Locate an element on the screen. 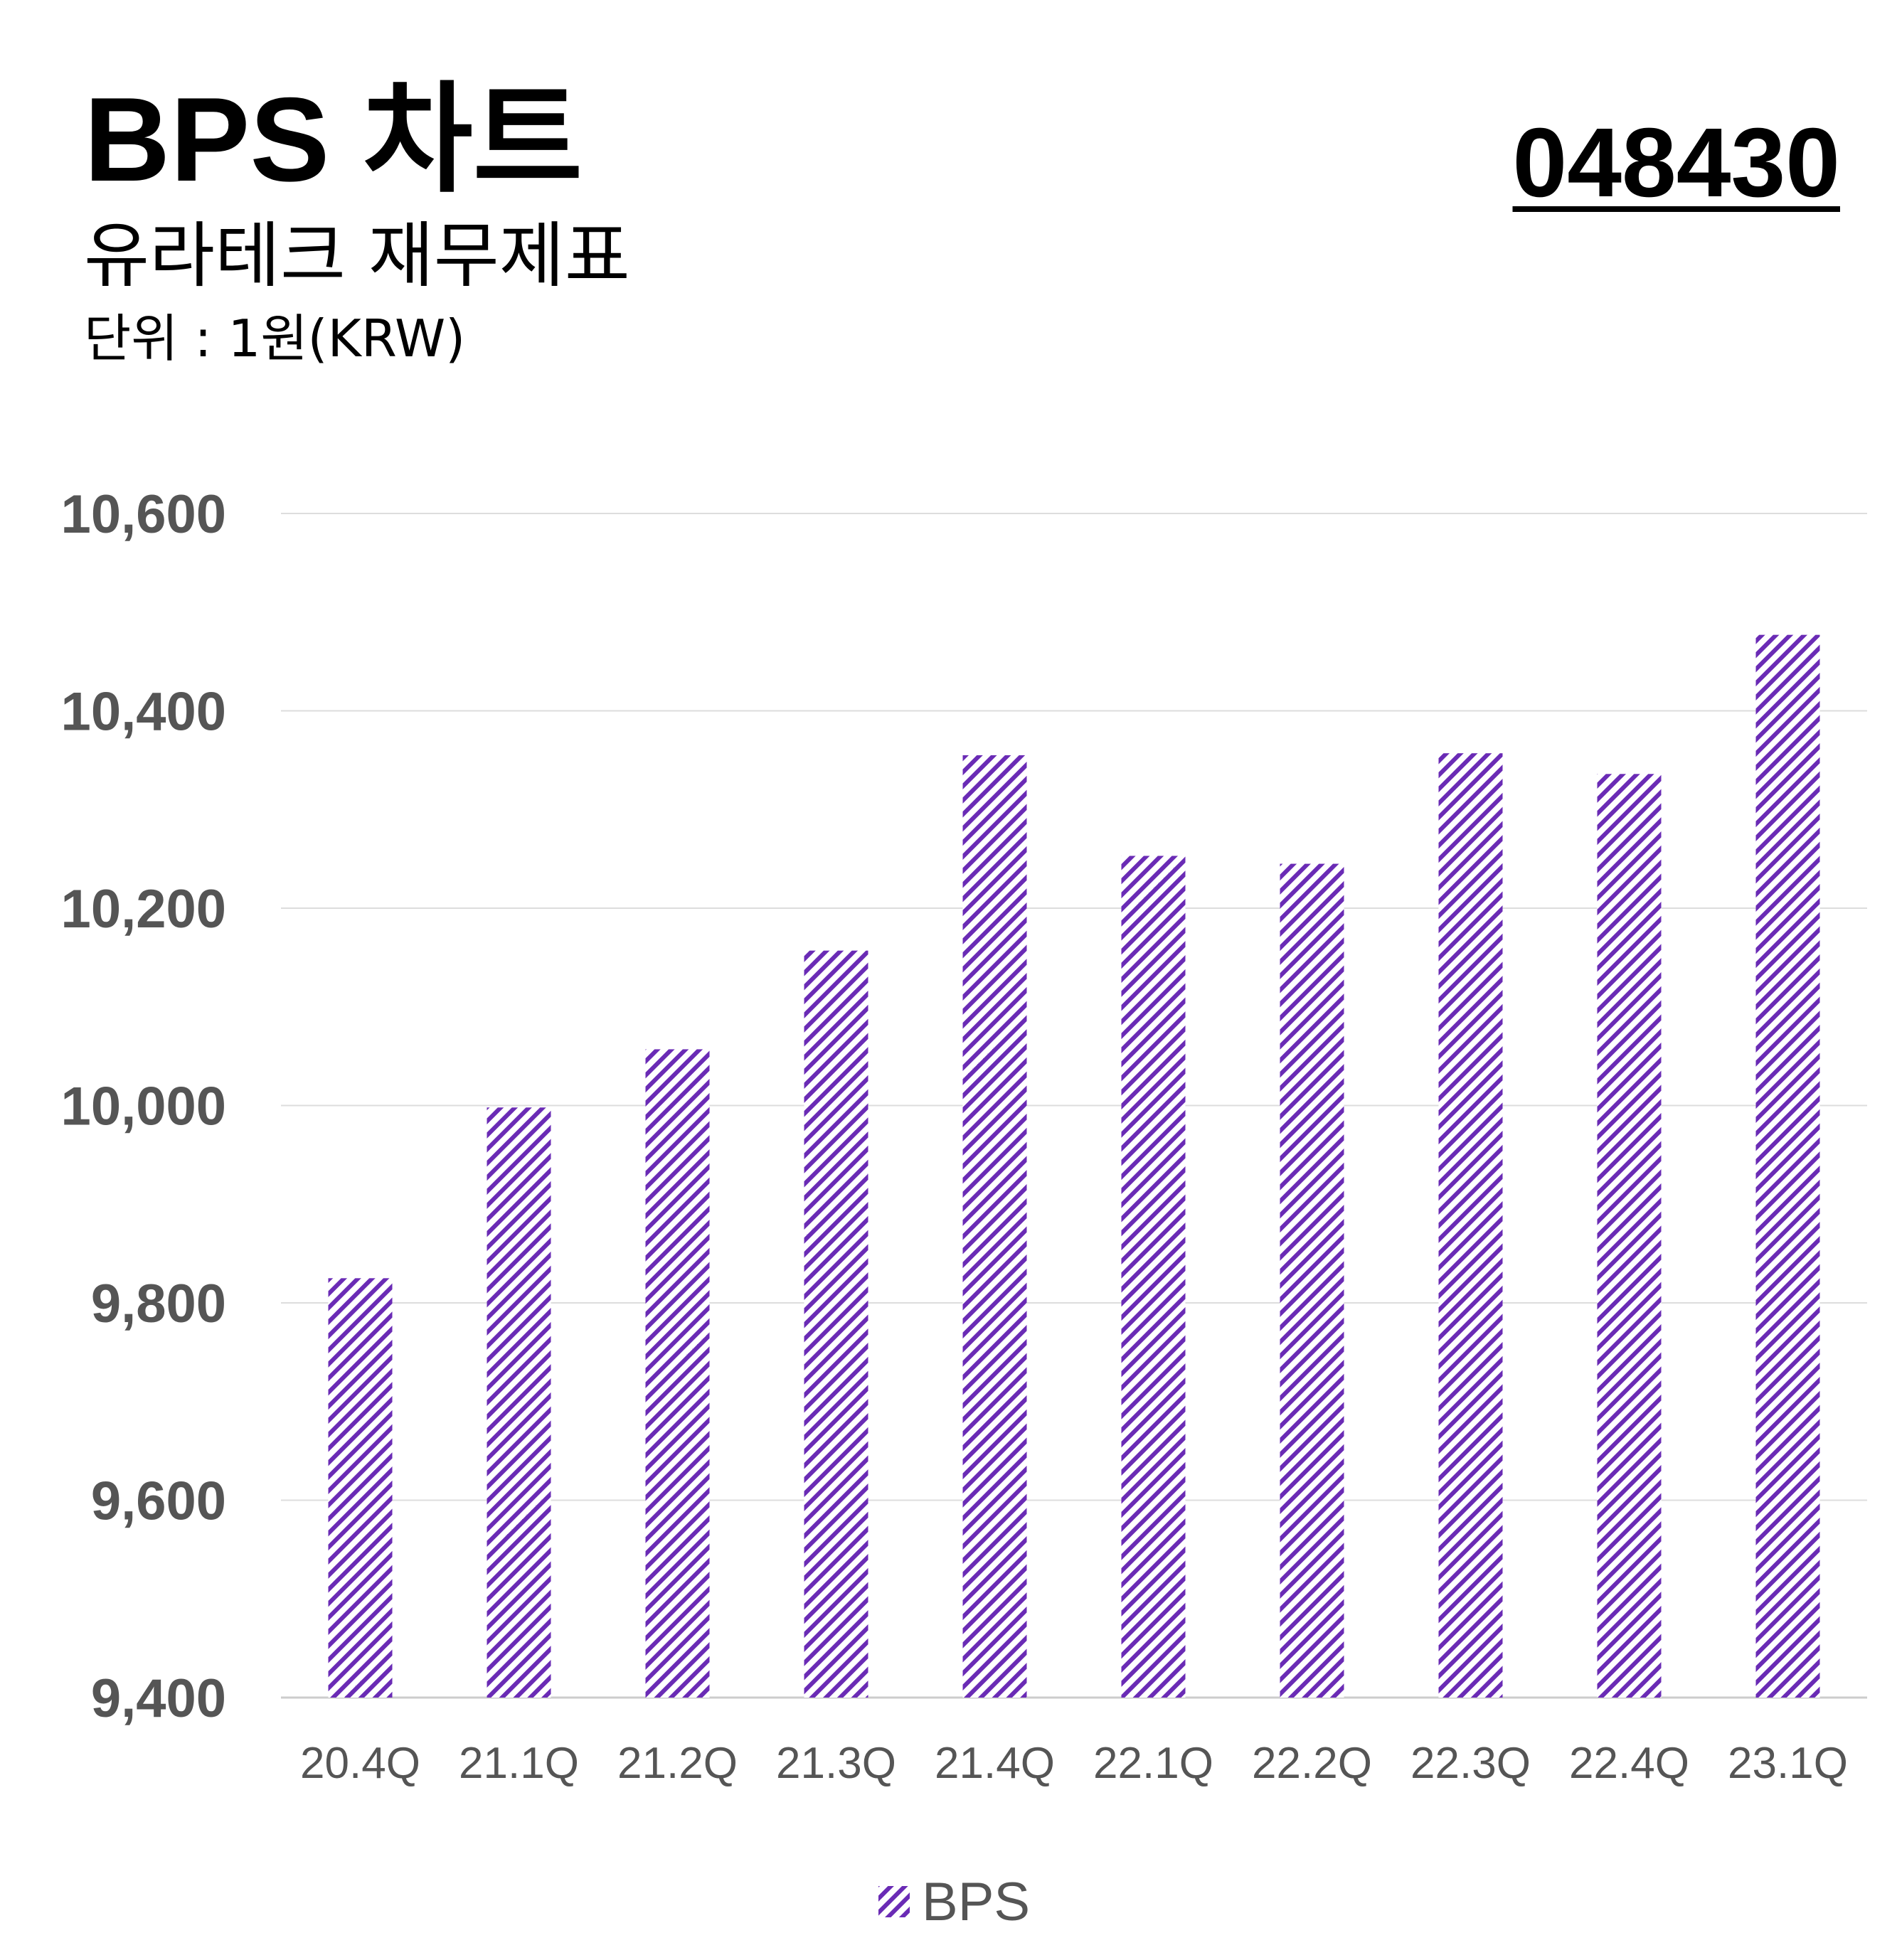 This screenshot has height=1960, width=1897. x-tick-label: 22.1Q is located at coordinates (1153, 1763).